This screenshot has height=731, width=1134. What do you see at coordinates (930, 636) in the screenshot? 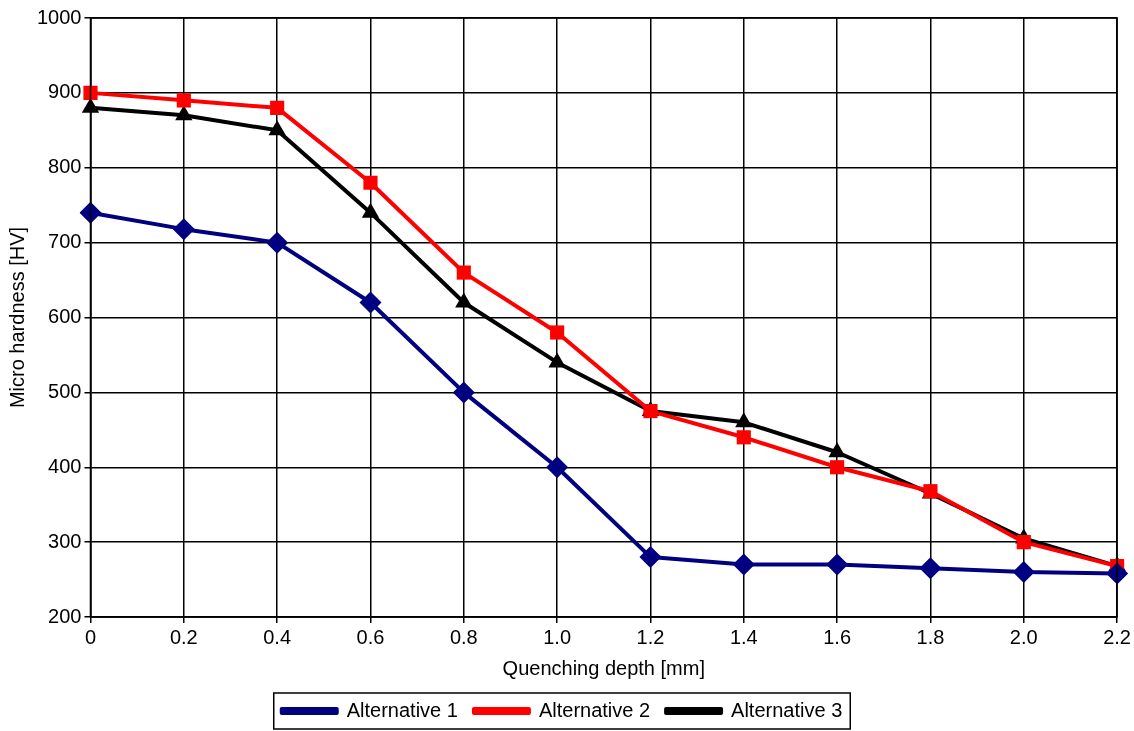
I see `x-tick-label: 1.8` at bounding box center [930, 636].